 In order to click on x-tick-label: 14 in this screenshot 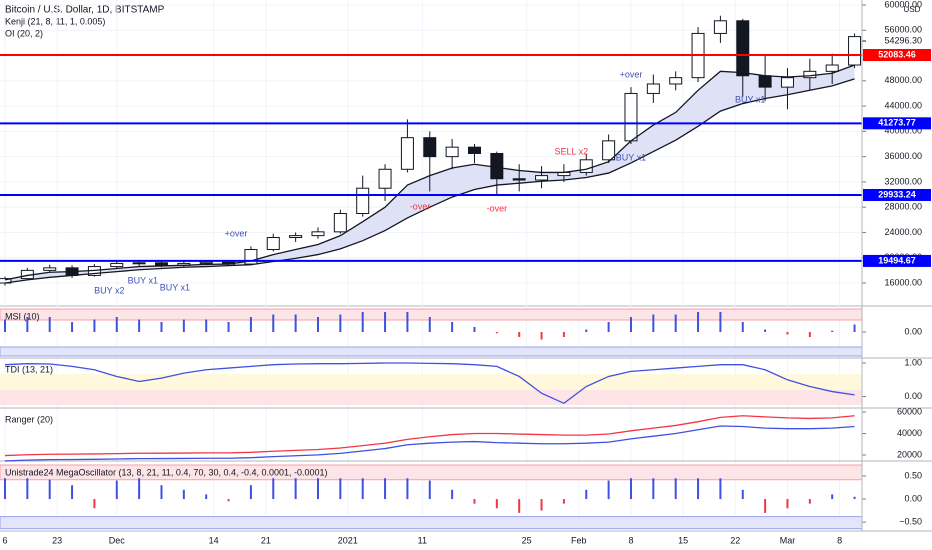, I will do `click(214, 540)`.